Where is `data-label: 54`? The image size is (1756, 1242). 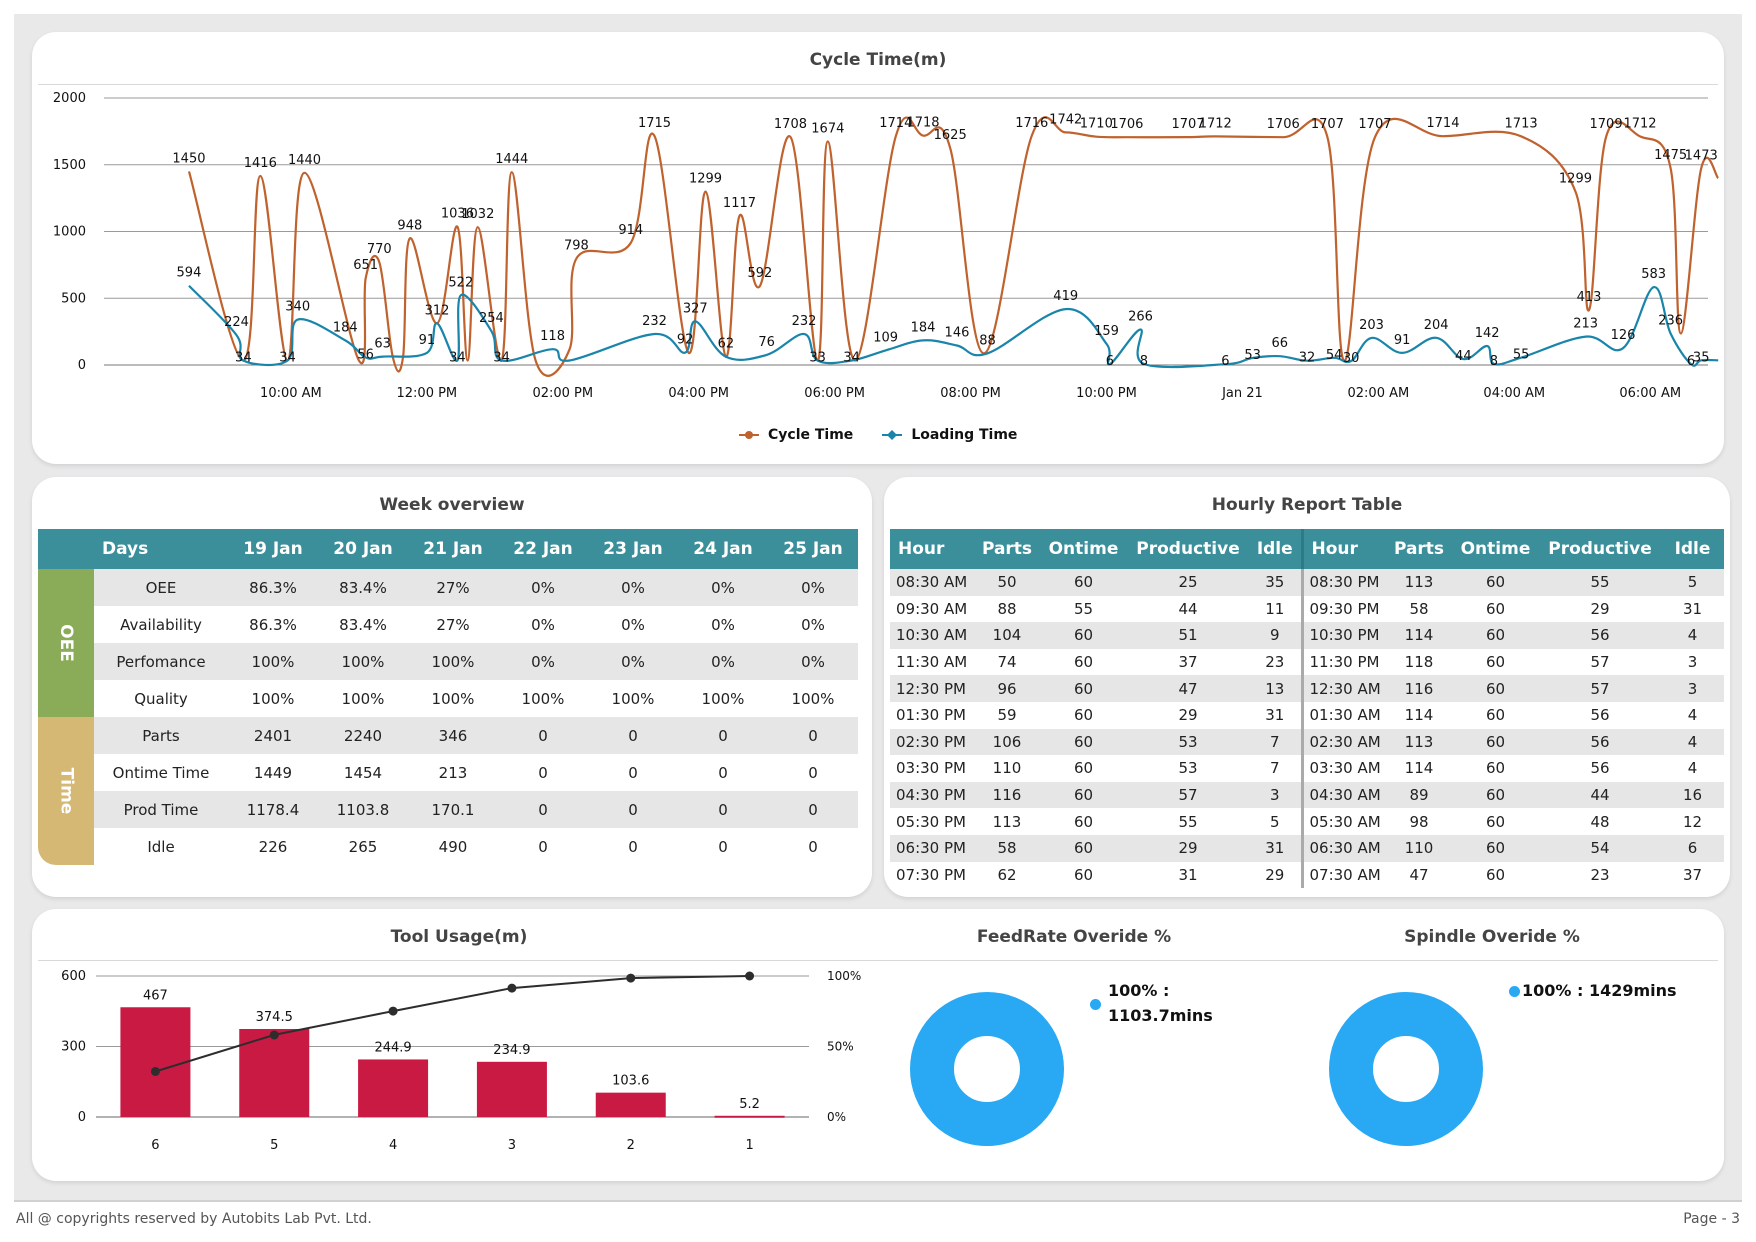
data-label: 54 is located at coordinates (1334, 355).